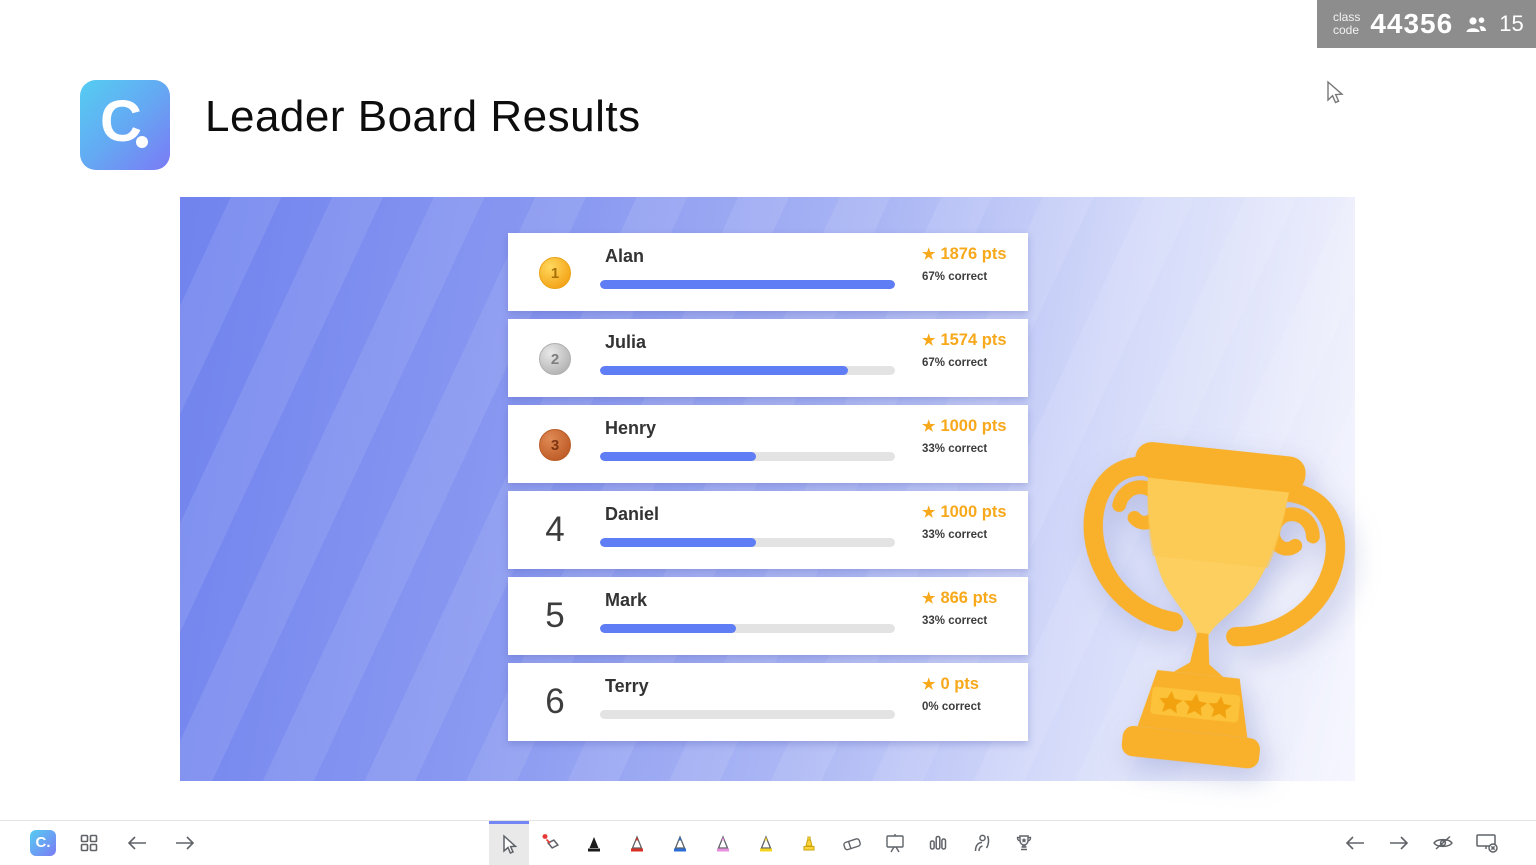 This screenshot has width=1536, height=865. What do you see at coordinates (1334, 95) in the screenshot?
I see `mouse-cursor-icon` at bounding box center [1334, 95].